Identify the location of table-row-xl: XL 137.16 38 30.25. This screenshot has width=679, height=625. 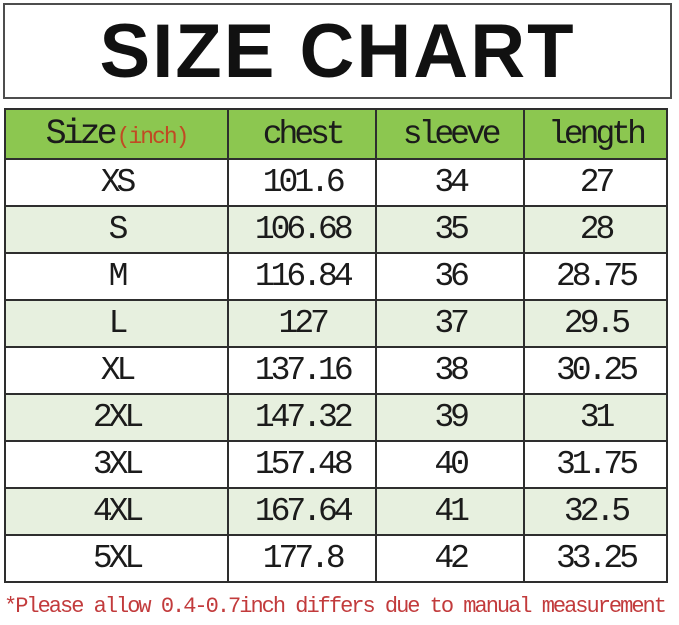
(335, 370).